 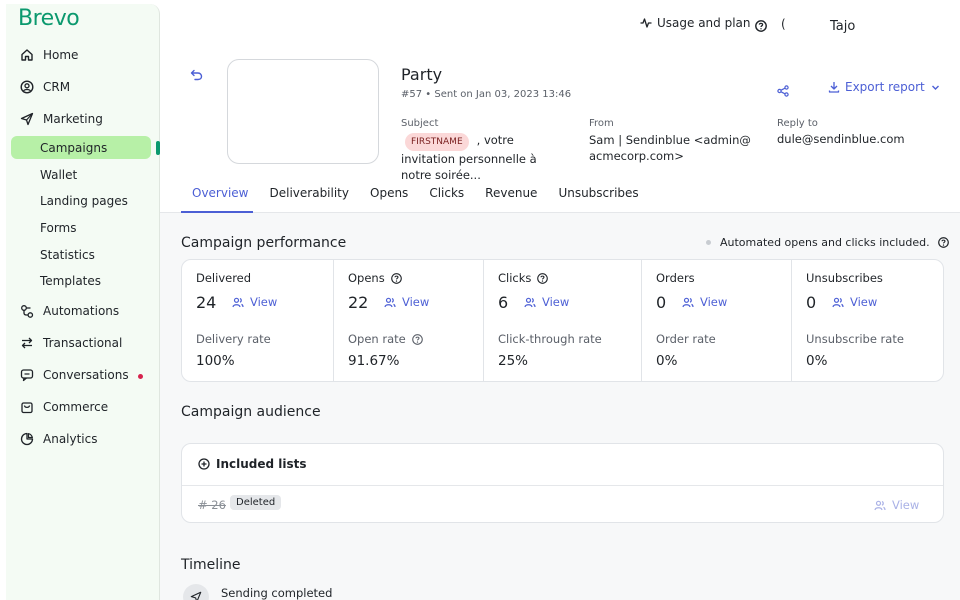 What do you see at coordinates (389, 193) in the screenshot?
I see `tab-opens: Opens` at bounding box center [389, 193].